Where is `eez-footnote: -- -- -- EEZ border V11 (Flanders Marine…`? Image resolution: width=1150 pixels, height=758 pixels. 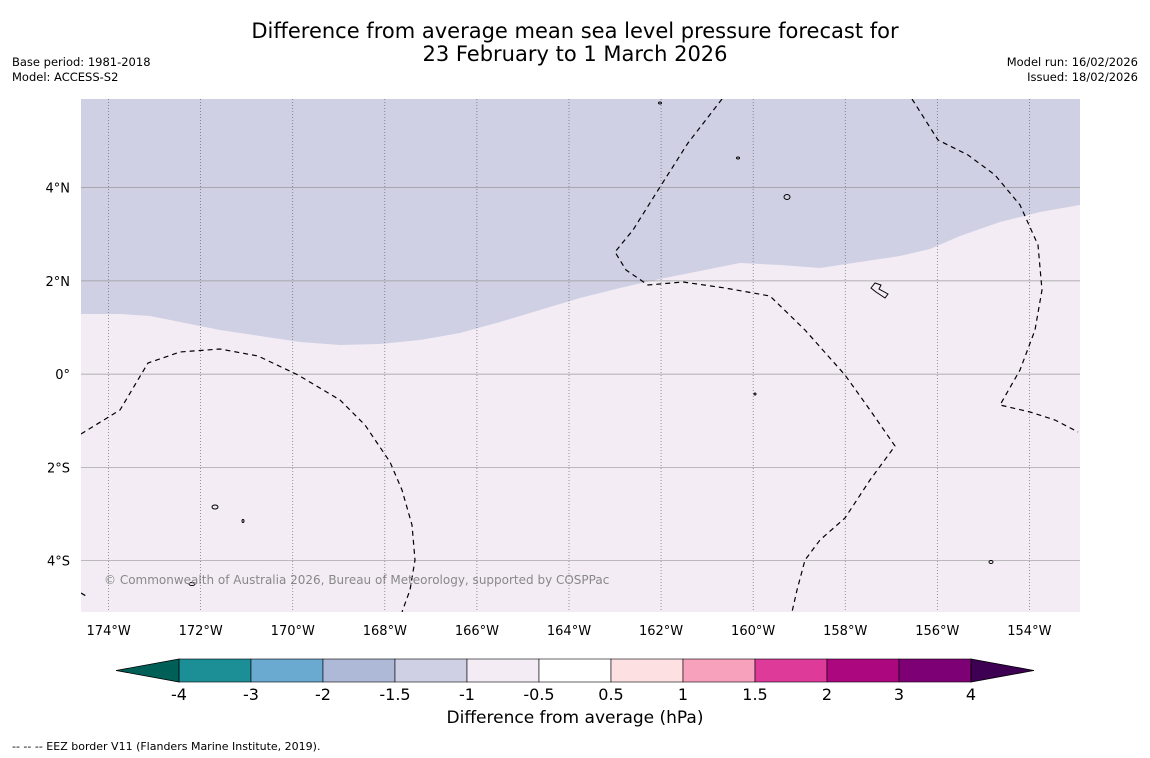
eez-footnote: -- -- -- EEZ border V11 (Flanders Marine… is located at coordinates (166, 746).